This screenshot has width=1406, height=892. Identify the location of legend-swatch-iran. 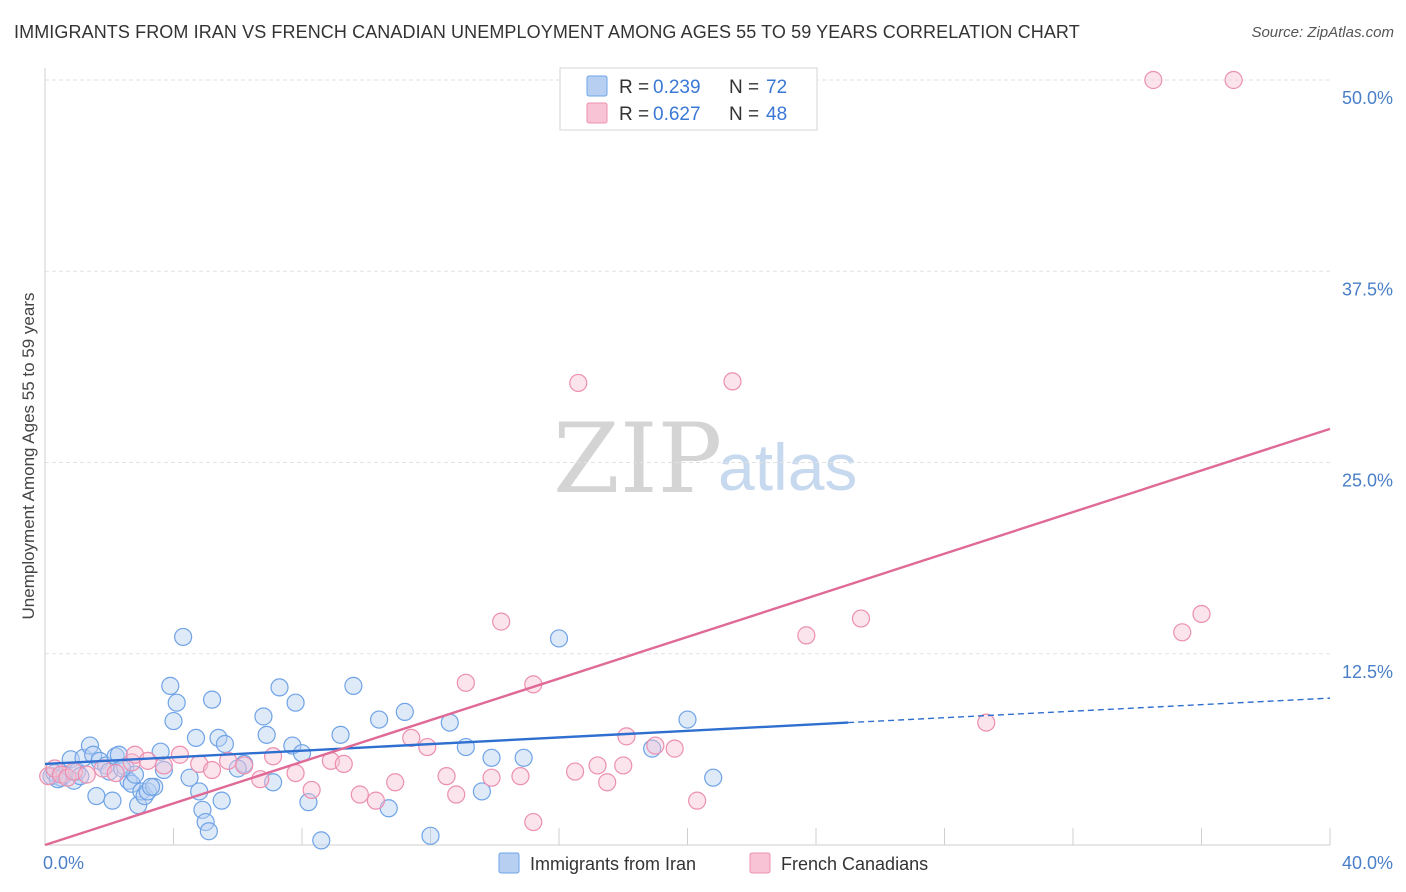
(597, 86).